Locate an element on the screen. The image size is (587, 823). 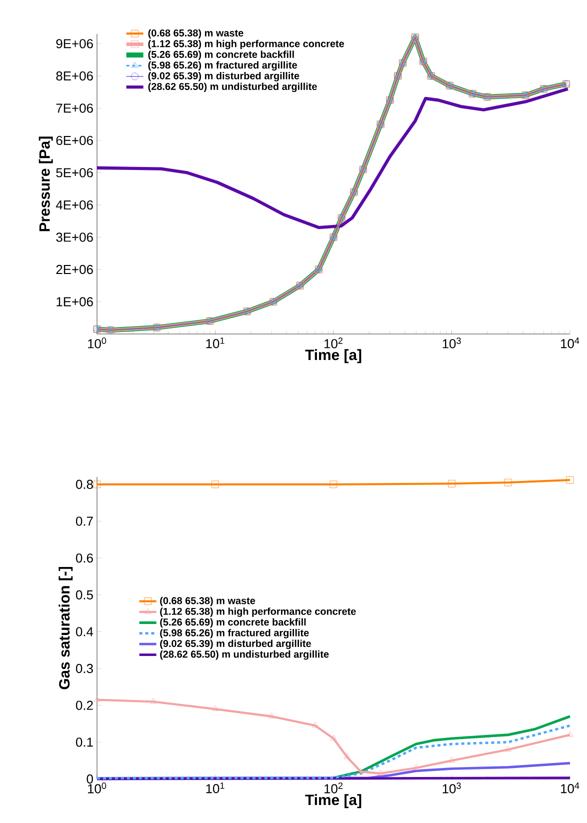
y-tick-label: 0.2 is located at coordinates (84, 705).